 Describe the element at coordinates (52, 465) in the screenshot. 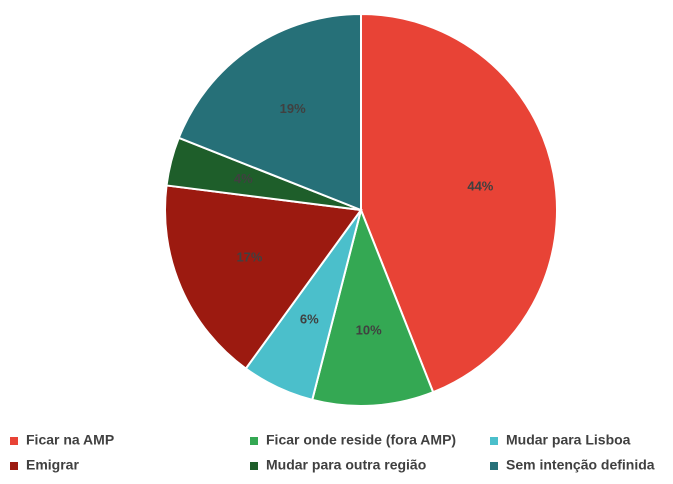

I see `legend-label: Emigrar` at that location.